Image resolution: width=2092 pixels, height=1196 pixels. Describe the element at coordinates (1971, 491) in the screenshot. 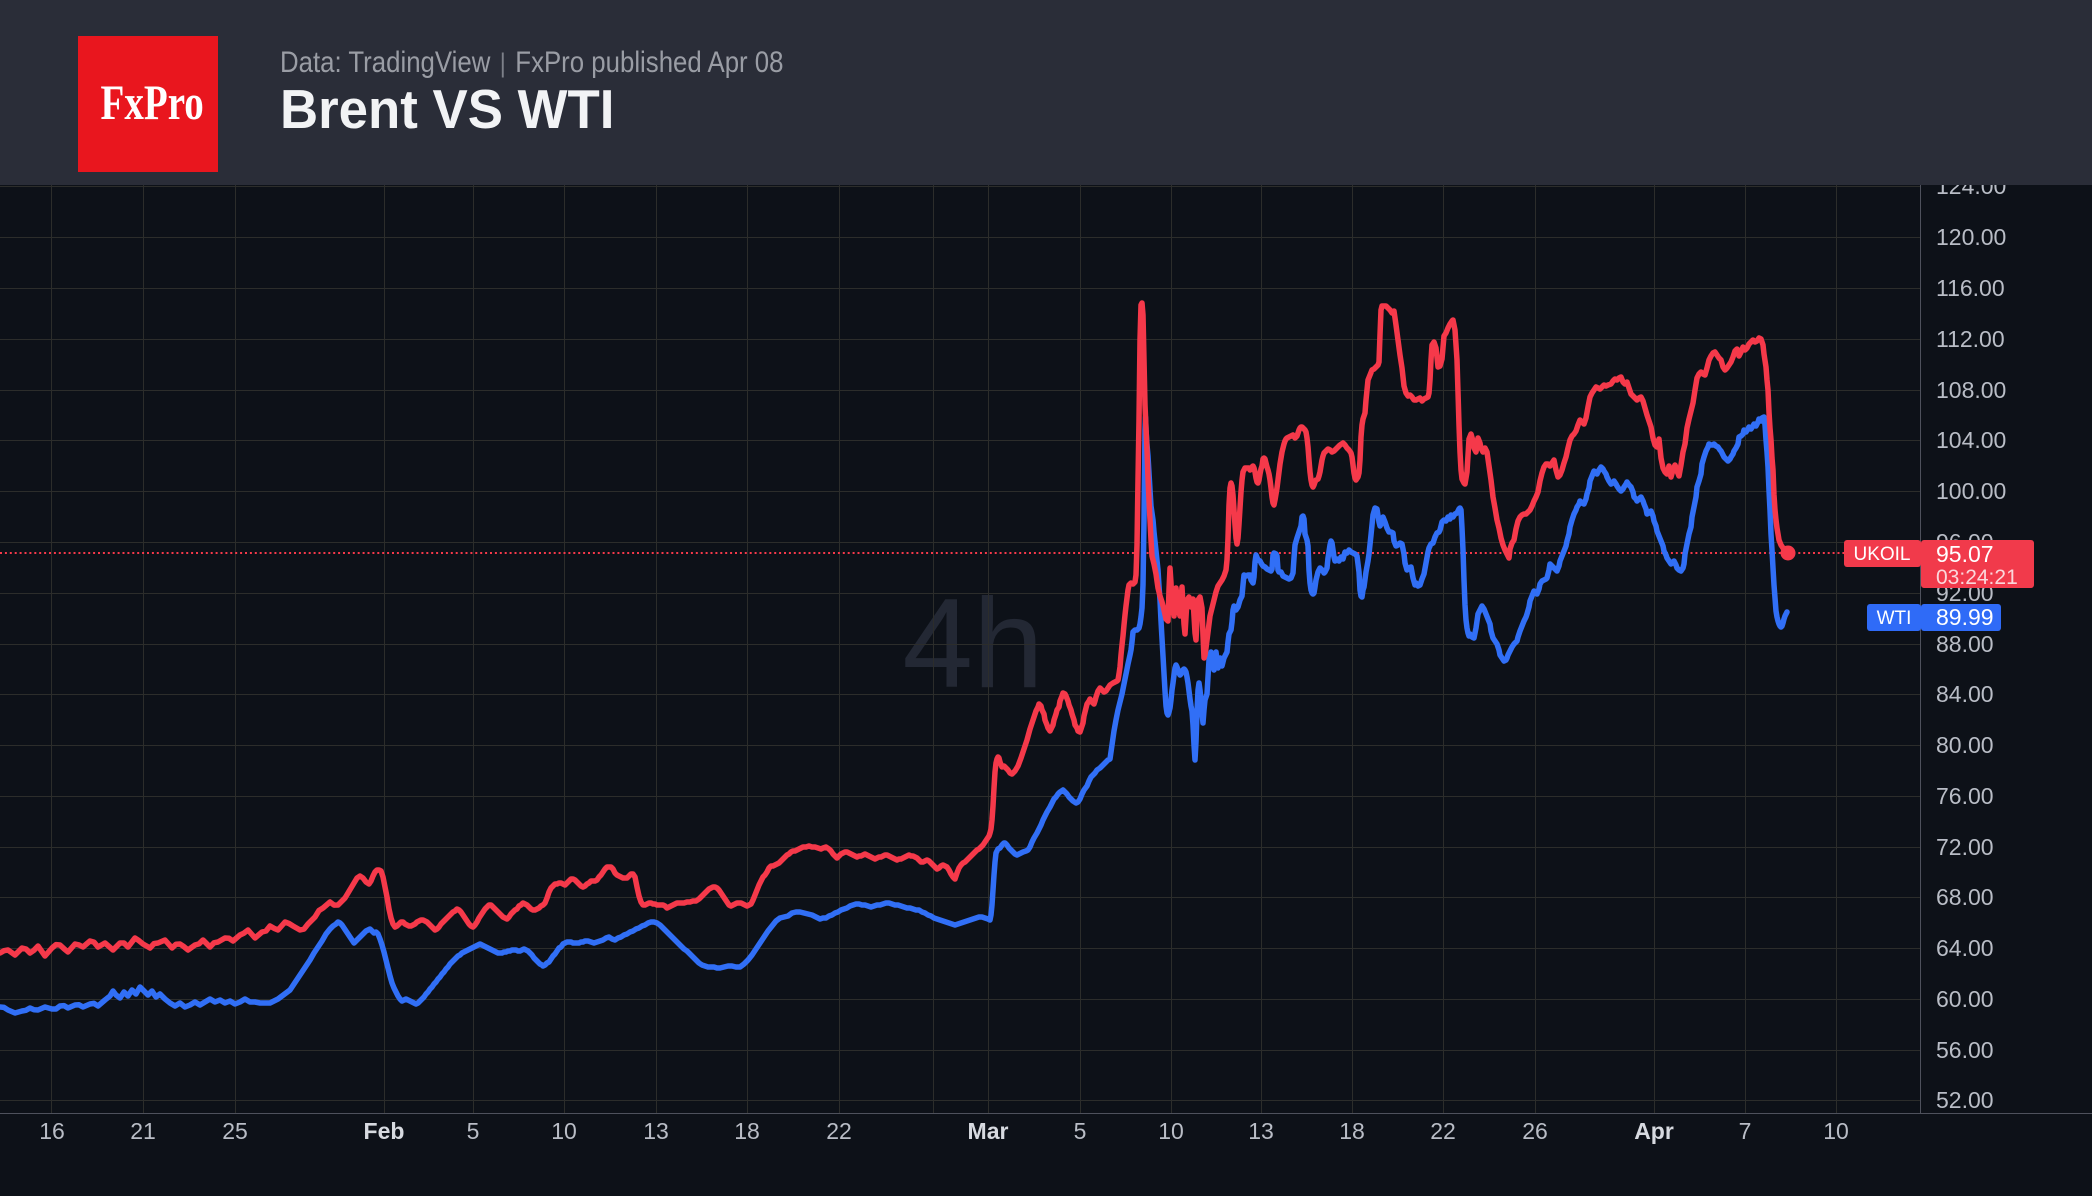

I see `svg-text: 100.00` at that location.